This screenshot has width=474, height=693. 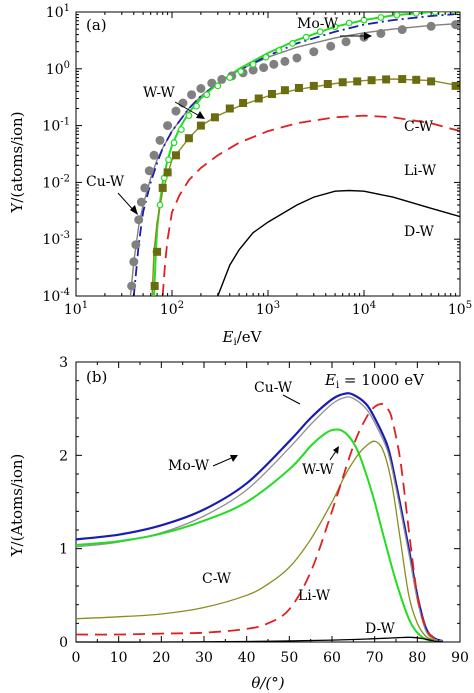 I want to click on annotation-arrows-a, so click(x=244, y=123).